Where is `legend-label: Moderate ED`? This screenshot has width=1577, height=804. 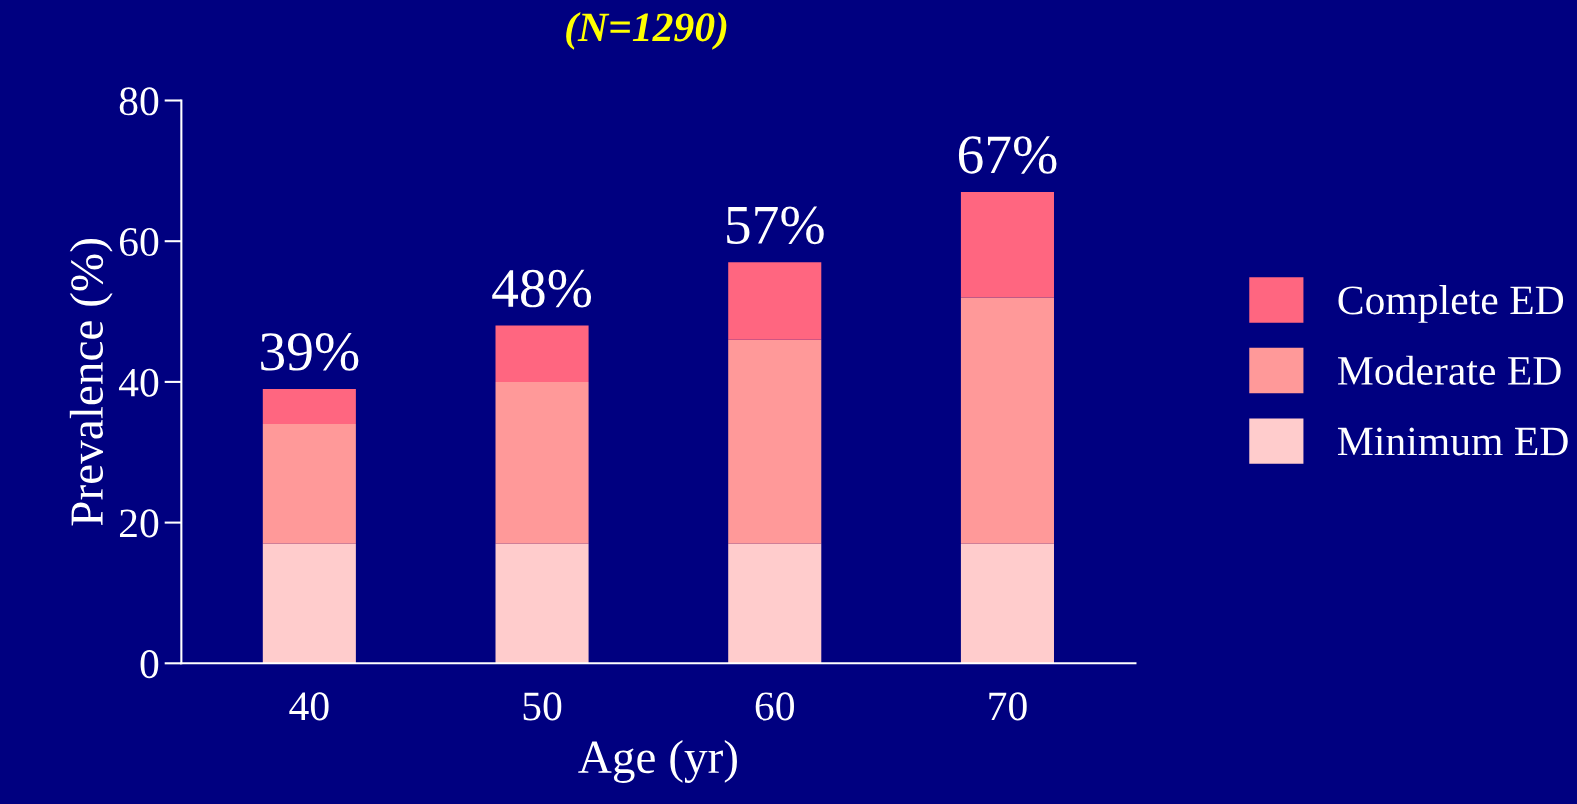 legend-label: Moderate ED is located at coordinates (1449, 370).